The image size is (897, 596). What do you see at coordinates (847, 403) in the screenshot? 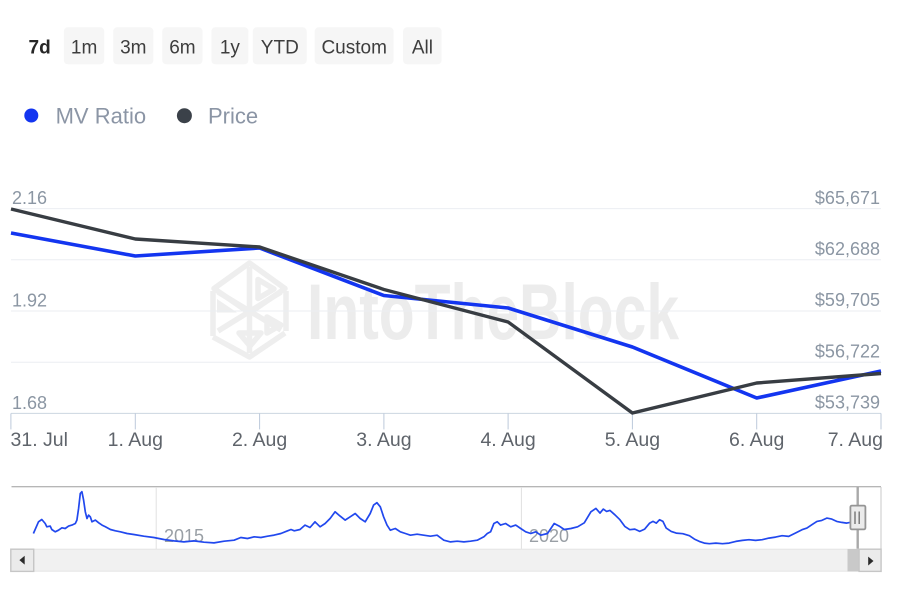
I see `svg-text: $53,739` at bounding box center [847, 403].